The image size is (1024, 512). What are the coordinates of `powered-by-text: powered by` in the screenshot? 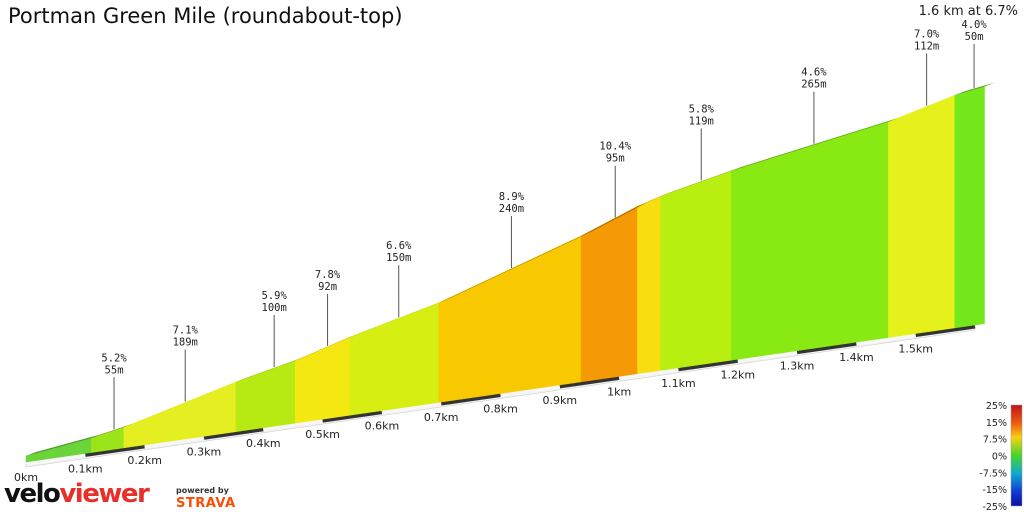 It's located at (202, 490).